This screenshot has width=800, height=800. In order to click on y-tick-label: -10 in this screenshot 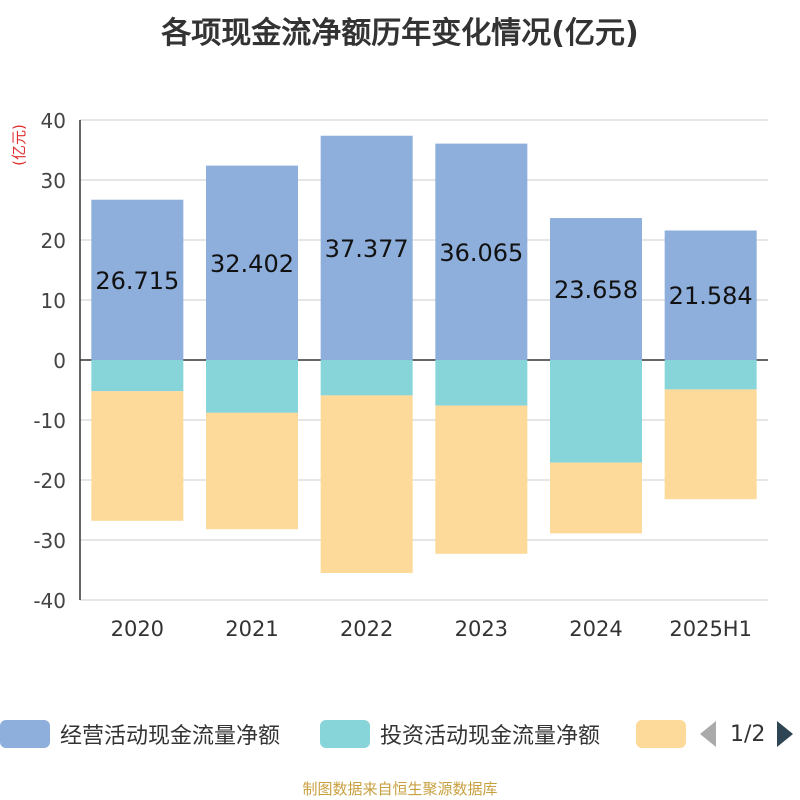, I will do `click(49, 421)`.